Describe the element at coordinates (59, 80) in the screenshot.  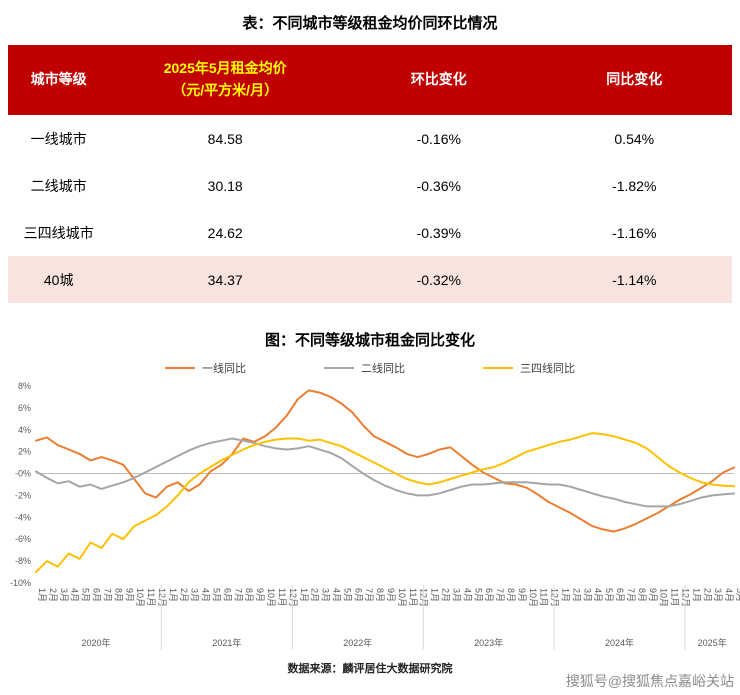
I see `header-city-tier: 城市等级` at that location.